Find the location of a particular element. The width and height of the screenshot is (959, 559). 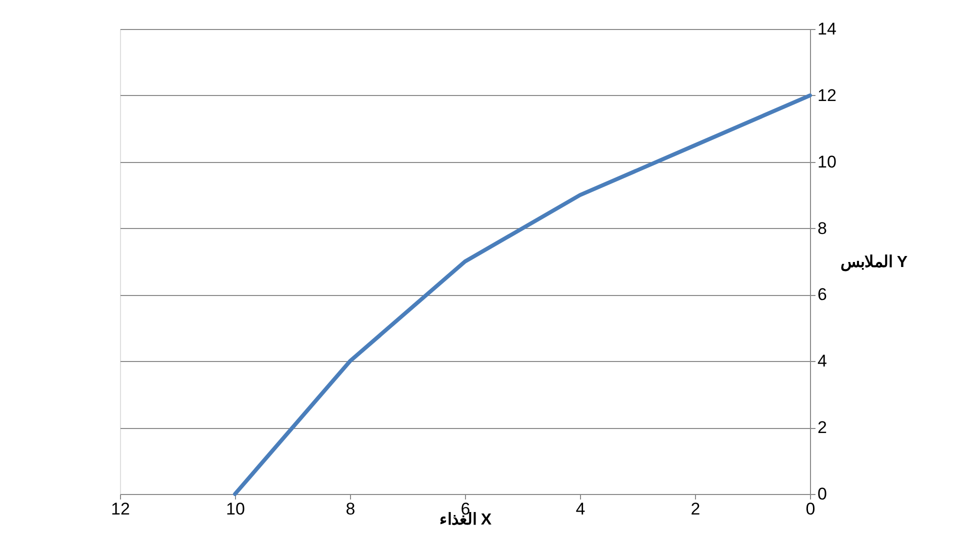

x-tick-label: 12 is located at coordinates (120, 509).